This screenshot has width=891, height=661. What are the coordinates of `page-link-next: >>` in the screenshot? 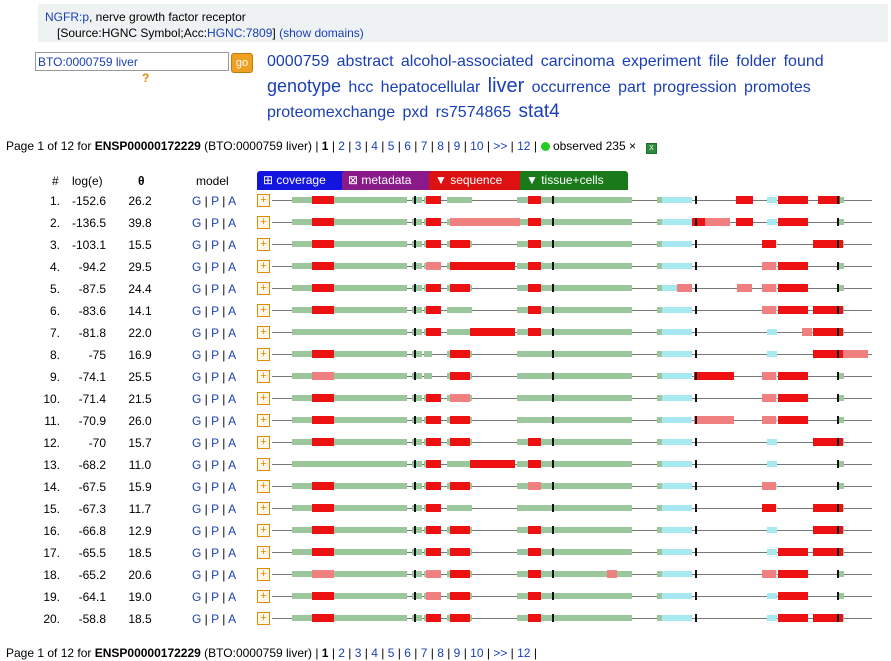 It's located at (500, 146).